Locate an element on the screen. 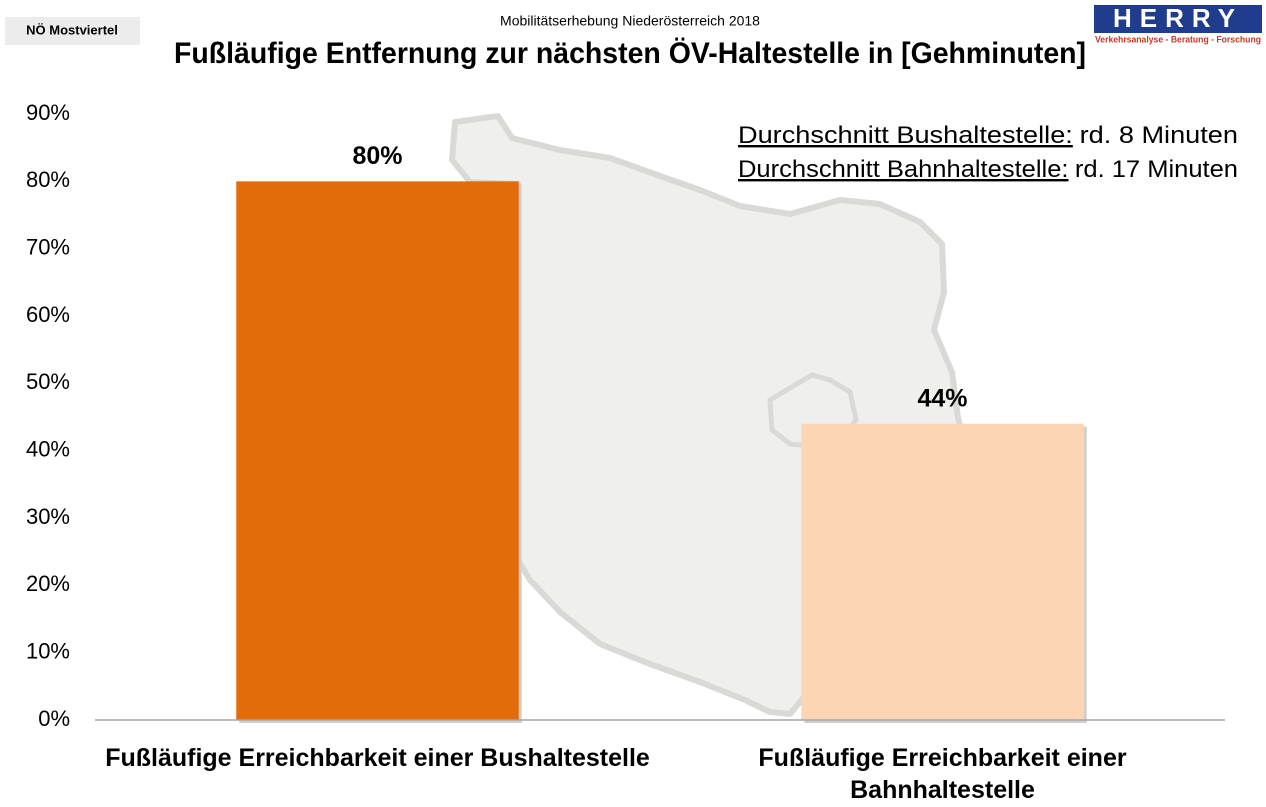  logo: HERRY is located at coordinates (1178, 18).